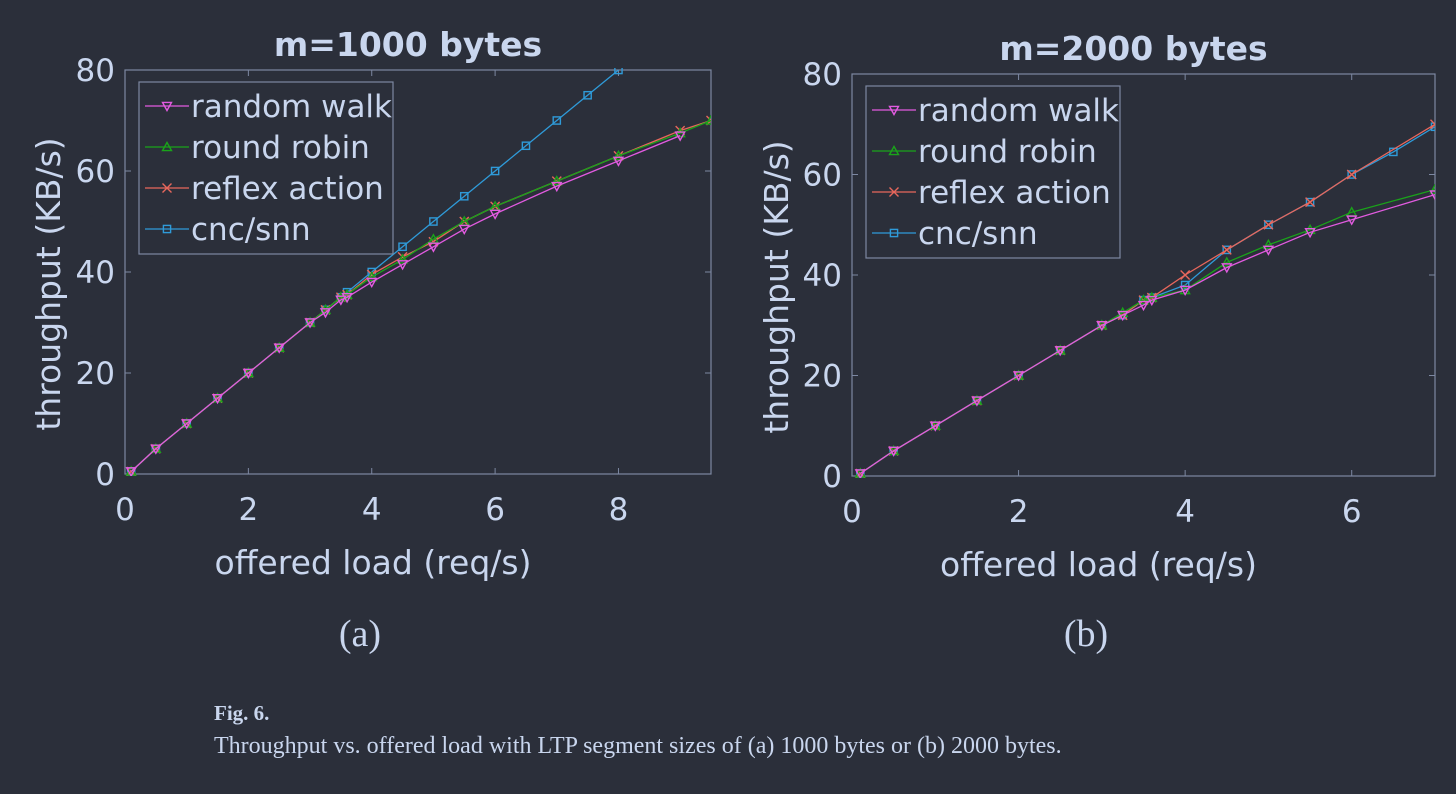 Image resolution: width=1456 pixels, height=794 pixels. What do you see at coordinates (280, 148) in the screenshot?
I see `legend-label: round robin` at bounding box center [280, 148].